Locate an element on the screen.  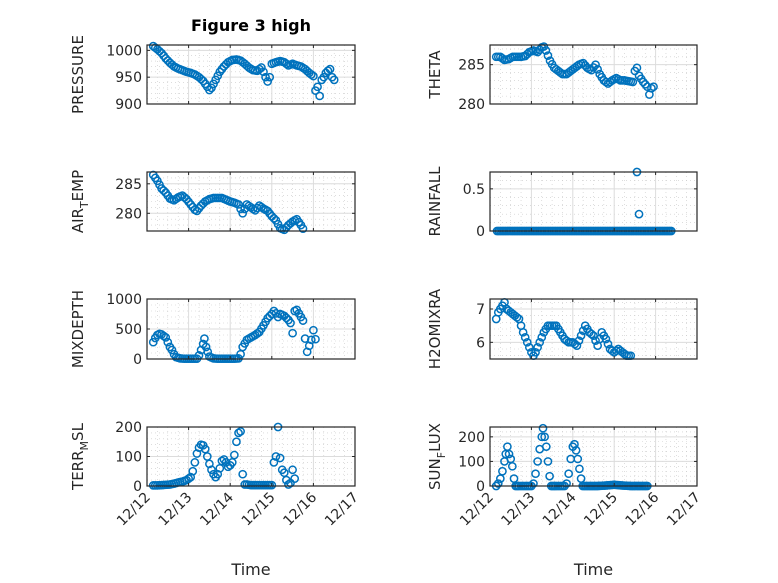
axes-background is located at coordinates (593, 201).